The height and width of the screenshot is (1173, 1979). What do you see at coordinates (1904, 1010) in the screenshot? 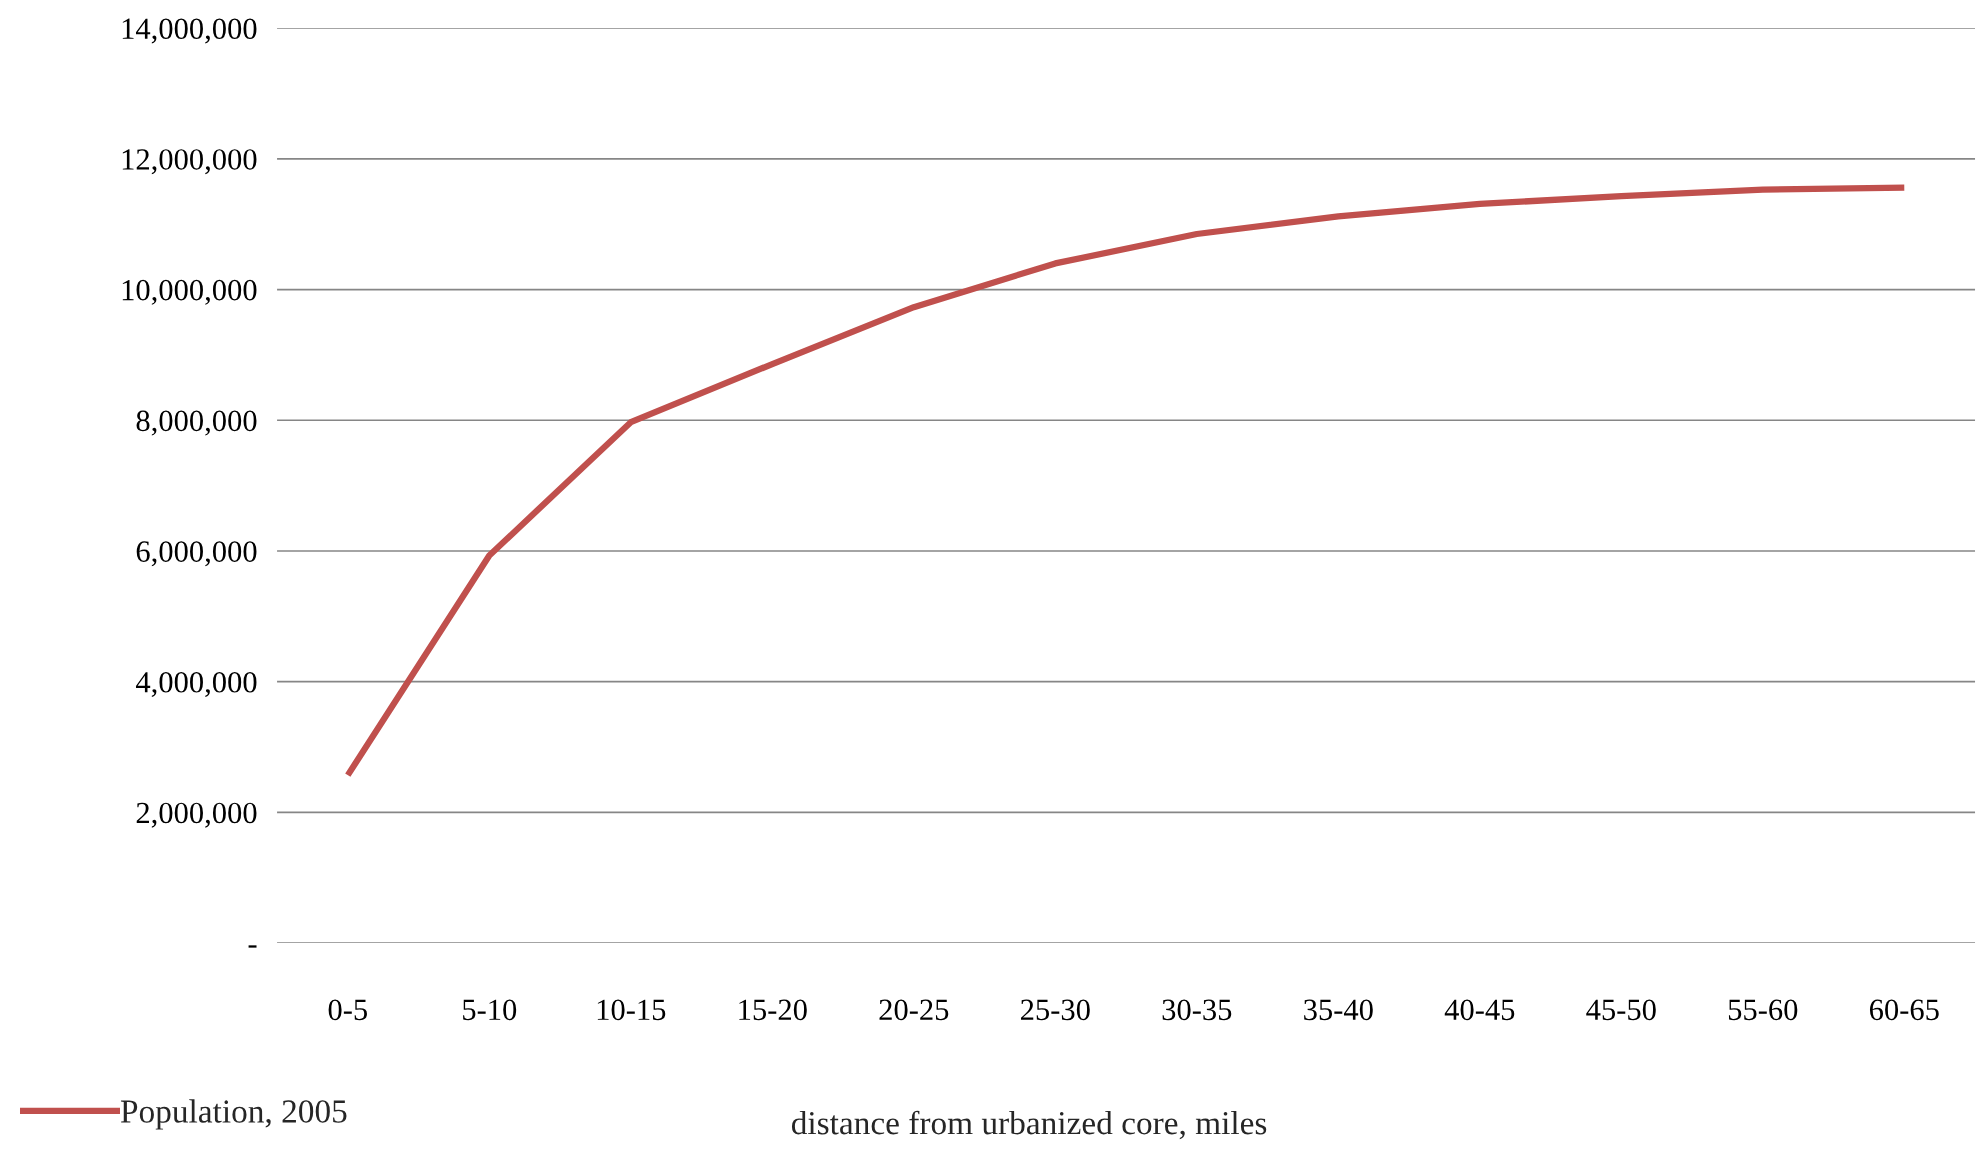
I see `x-tick-label: 60-65` at bounding box center [1904, 1010].